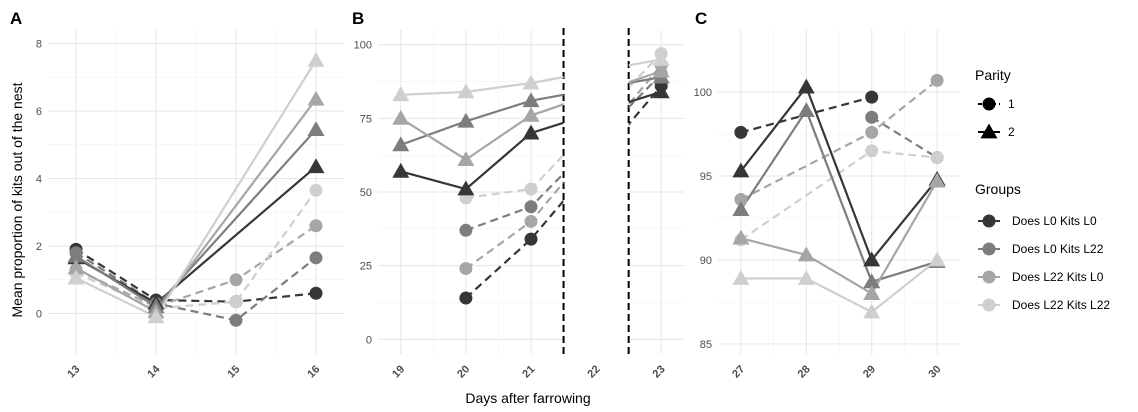 This screenshot has height=412, width=1138. Describe the element at coordinates (1061, 305) in the screenshot. I see `legend-label: Does L22 Kits L22` at that location.